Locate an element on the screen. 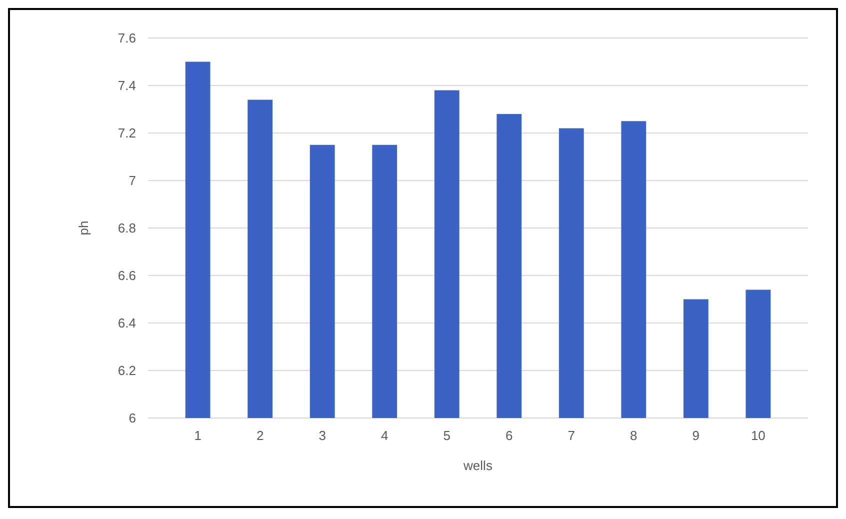 This screenshot has width=846, height=519. x-tick-label: 1 is located at coordinates (198, 435).